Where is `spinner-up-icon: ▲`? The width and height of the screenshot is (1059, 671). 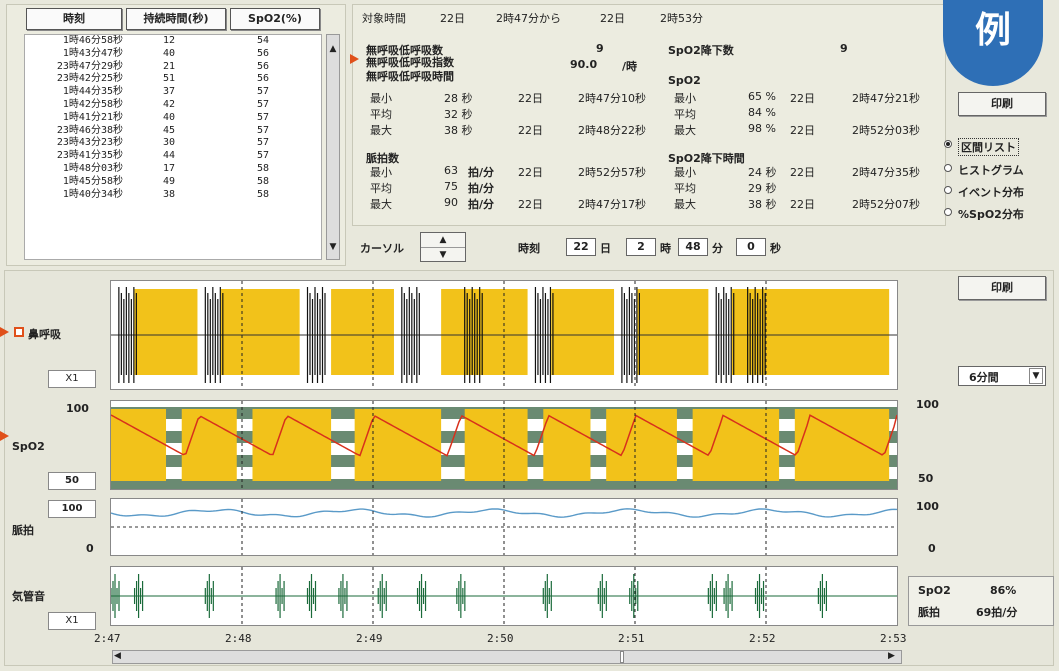
spinner-up-icon: ▲ is located at coordinates (443, 240).